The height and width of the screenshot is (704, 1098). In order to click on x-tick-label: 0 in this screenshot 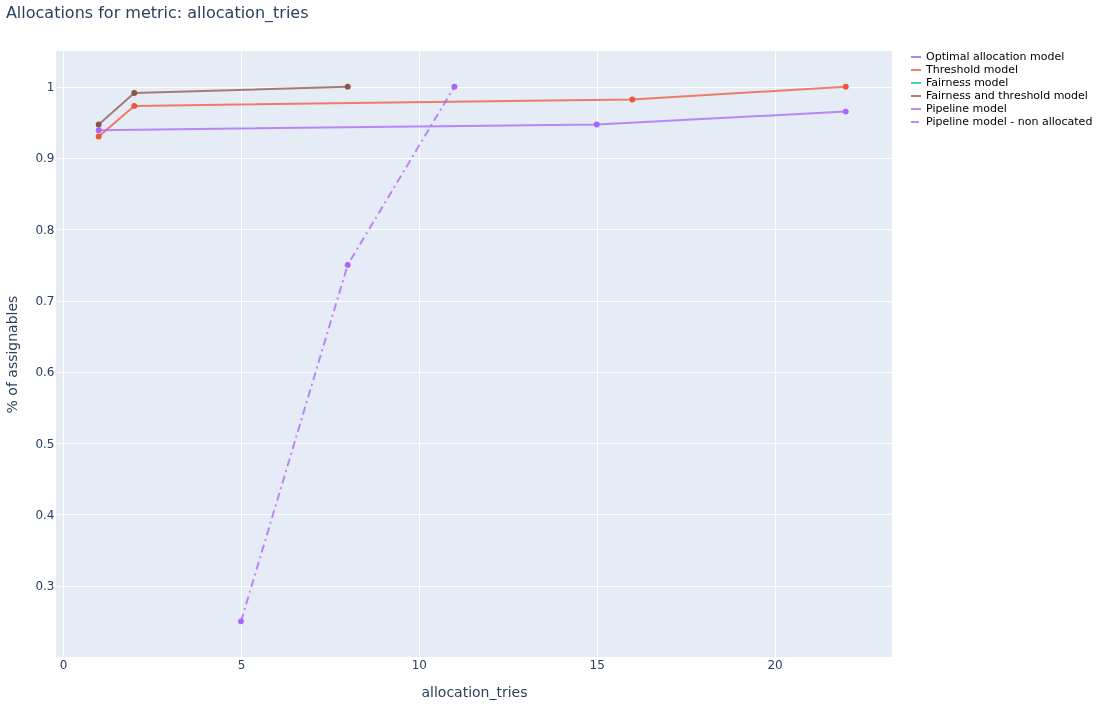, I will do `click(63, 664)`.